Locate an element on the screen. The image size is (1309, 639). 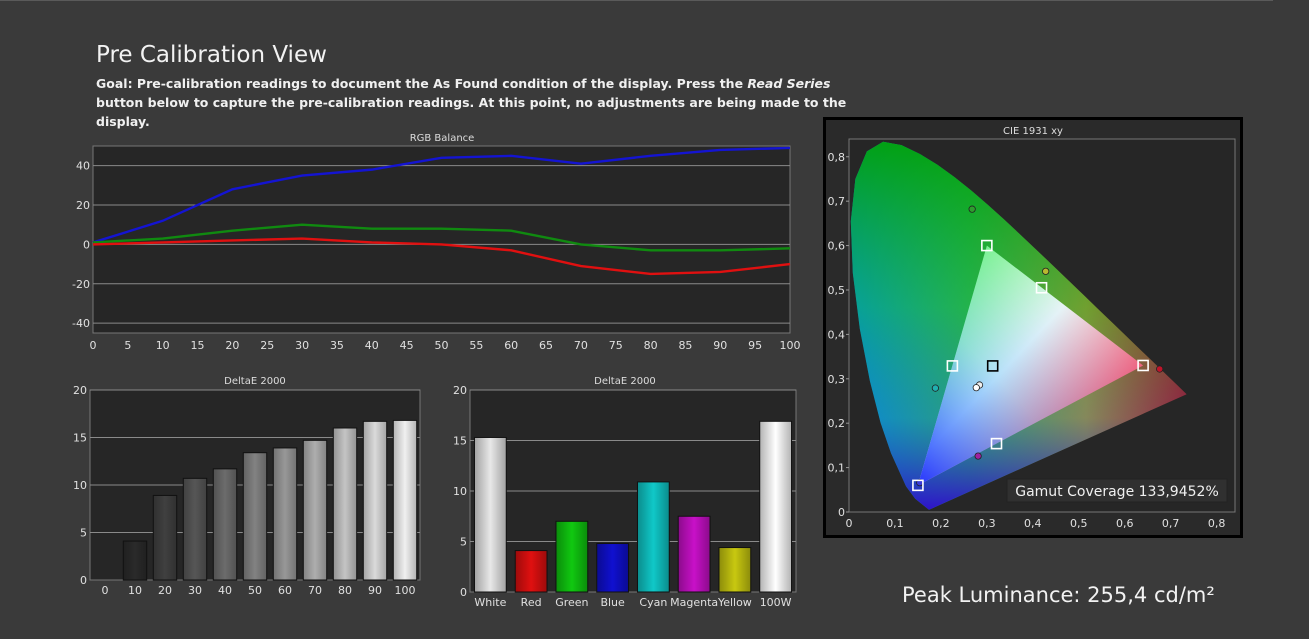
rgb-x-tick-label: 5 is located at coordinates (127, 345).